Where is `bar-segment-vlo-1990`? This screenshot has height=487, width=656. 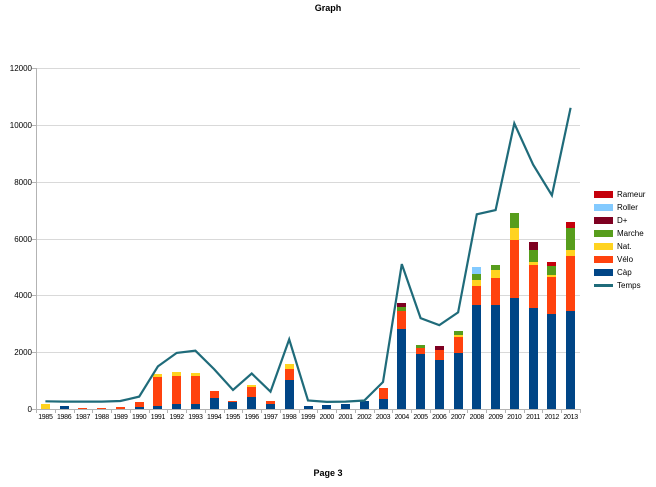 bar-segment-vlo-1990 is located at coordinates (139, 404).